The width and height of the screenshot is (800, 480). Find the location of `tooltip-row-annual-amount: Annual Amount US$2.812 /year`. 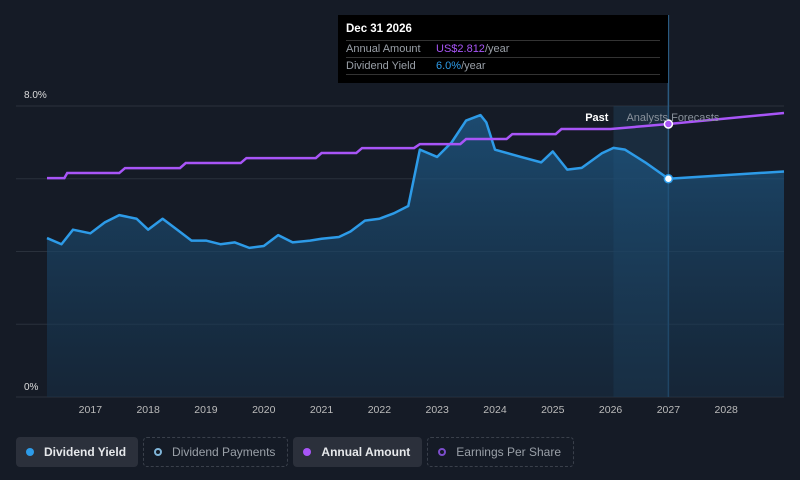

tooltip-row-annual-amount: Annual Amount US$2.812 /year is located at coordinates (503, 49).